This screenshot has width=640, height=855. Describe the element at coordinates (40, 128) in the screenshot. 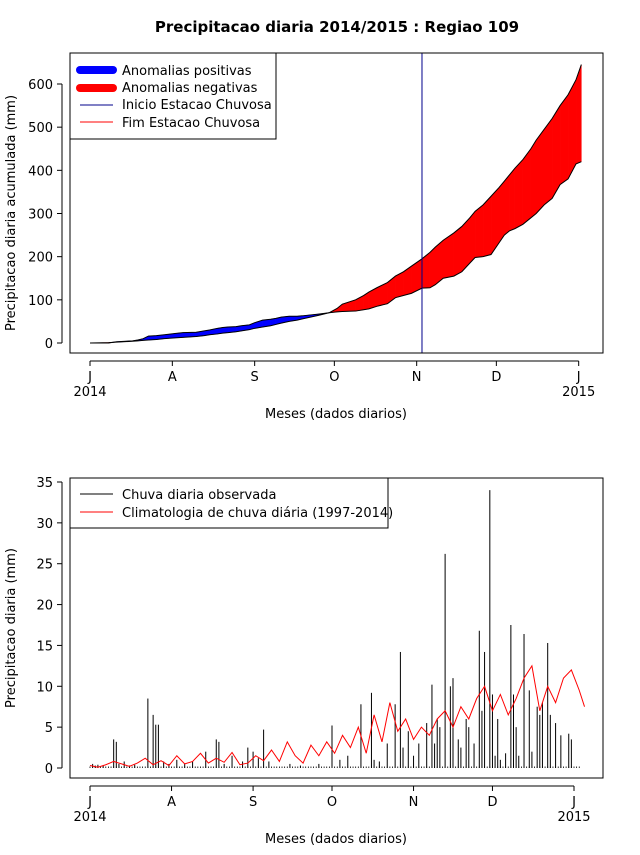

I see `chart1-y-tick-label: 500` at that location.